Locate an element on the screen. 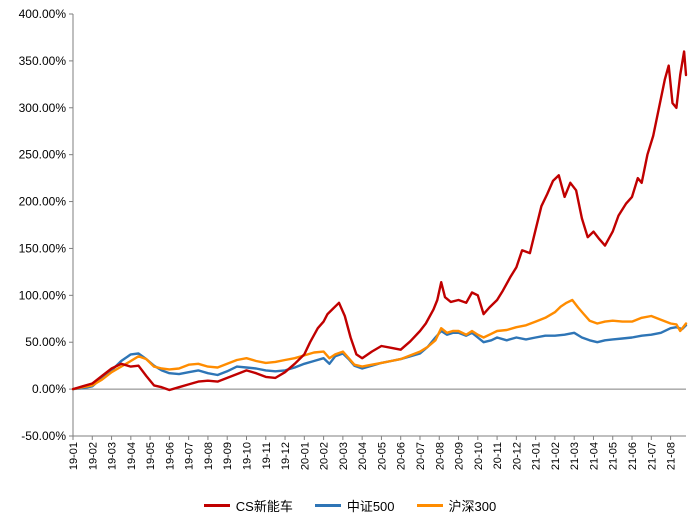 The height and width of the screenshot is (522, 700). y-tick-label: 100.00% is located at coordinates (43, 295).